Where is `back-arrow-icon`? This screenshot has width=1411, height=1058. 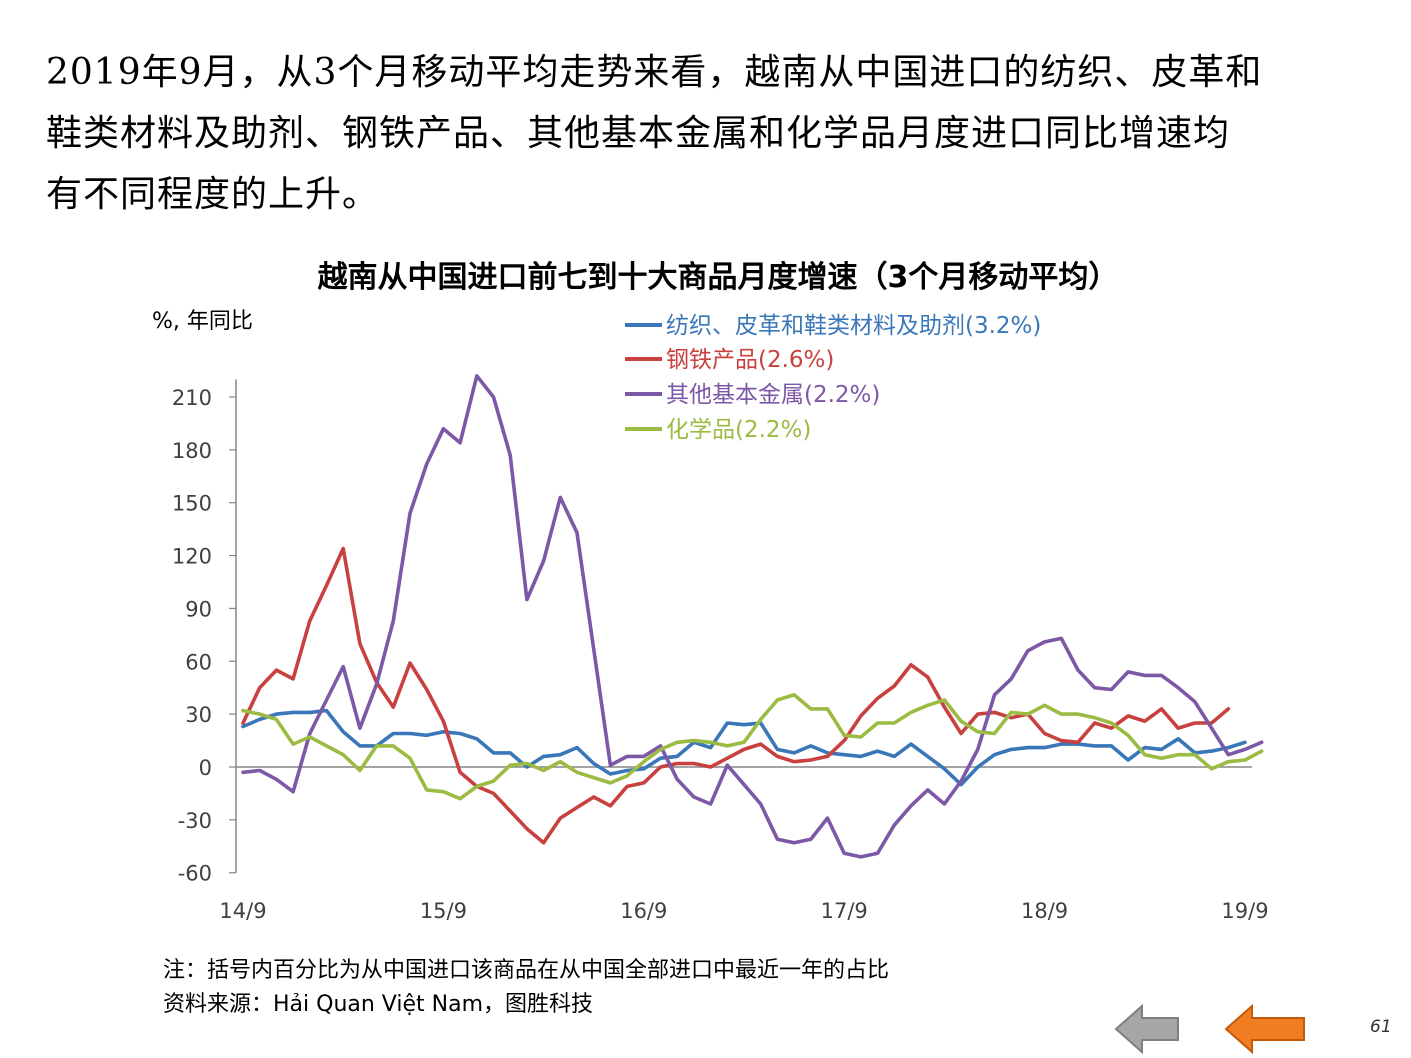
back-arrow-icon is located at coordinates (1147, 1029).